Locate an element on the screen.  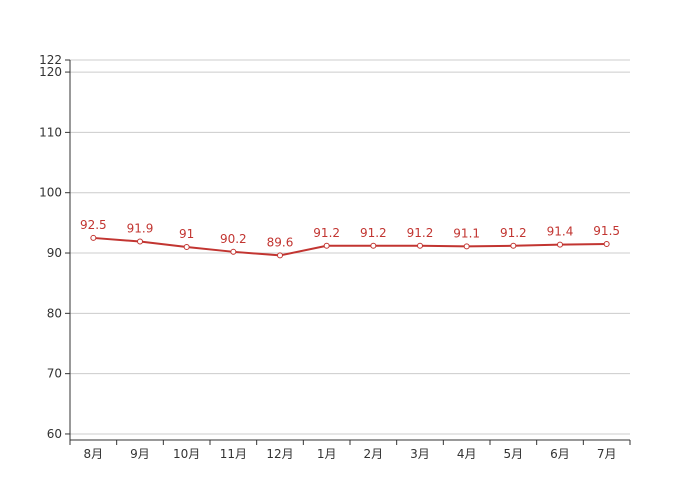
data-label: 91.5 is located at coordinates (606, 231).